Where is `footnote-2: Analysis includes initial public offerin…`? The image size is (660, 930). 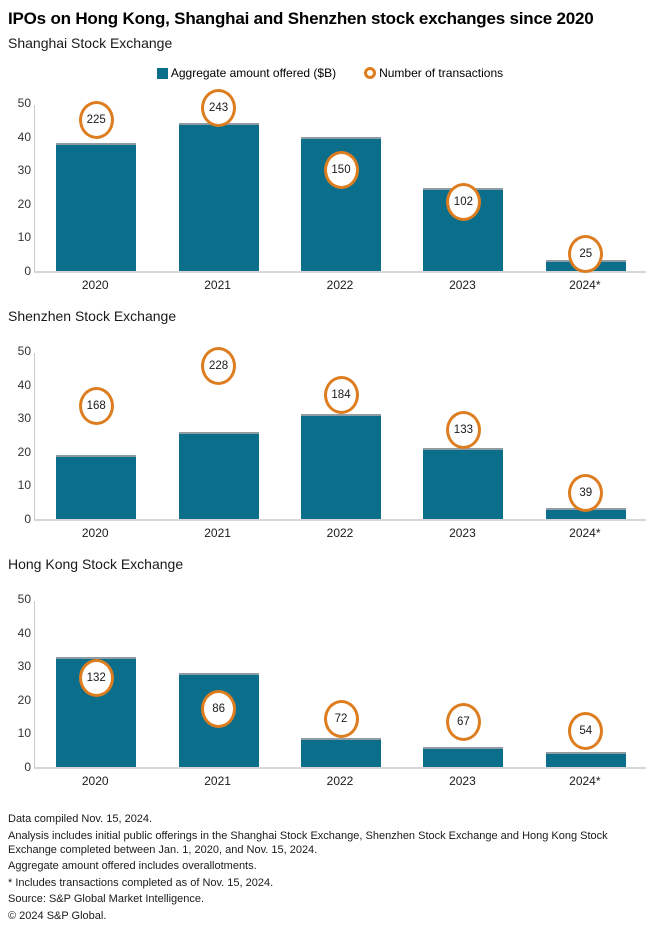
footnote-2: Analysis includes initial public offerin… is located at coordinates (308, 842).